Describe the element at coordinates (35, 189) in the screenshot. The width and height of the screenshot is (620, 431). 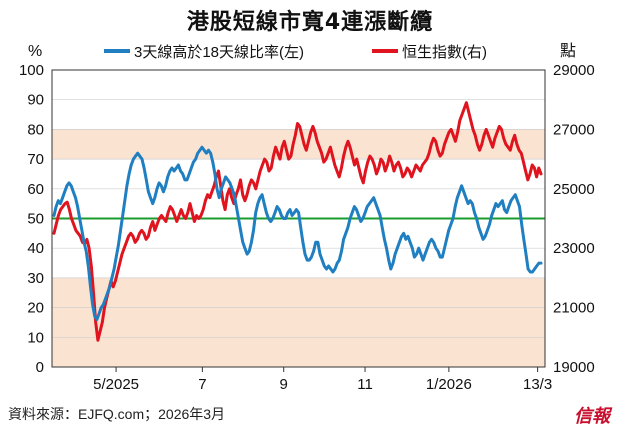
I see `left-tick-label: 60` at that location.